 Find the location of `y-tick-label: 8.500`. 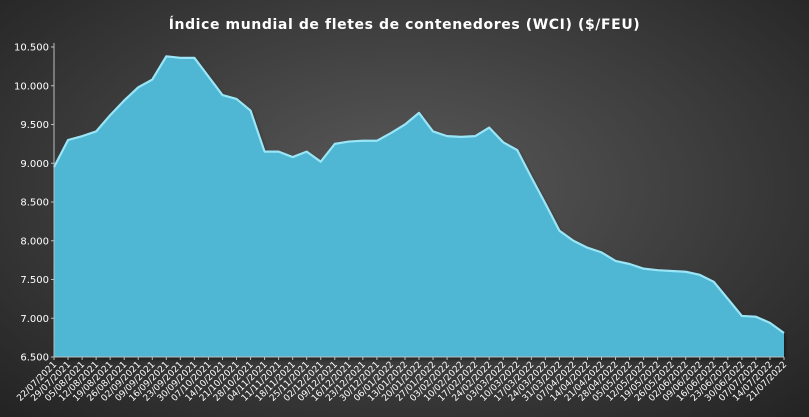

y-tick-label: 8.500 is located at coordinates (34, 203).